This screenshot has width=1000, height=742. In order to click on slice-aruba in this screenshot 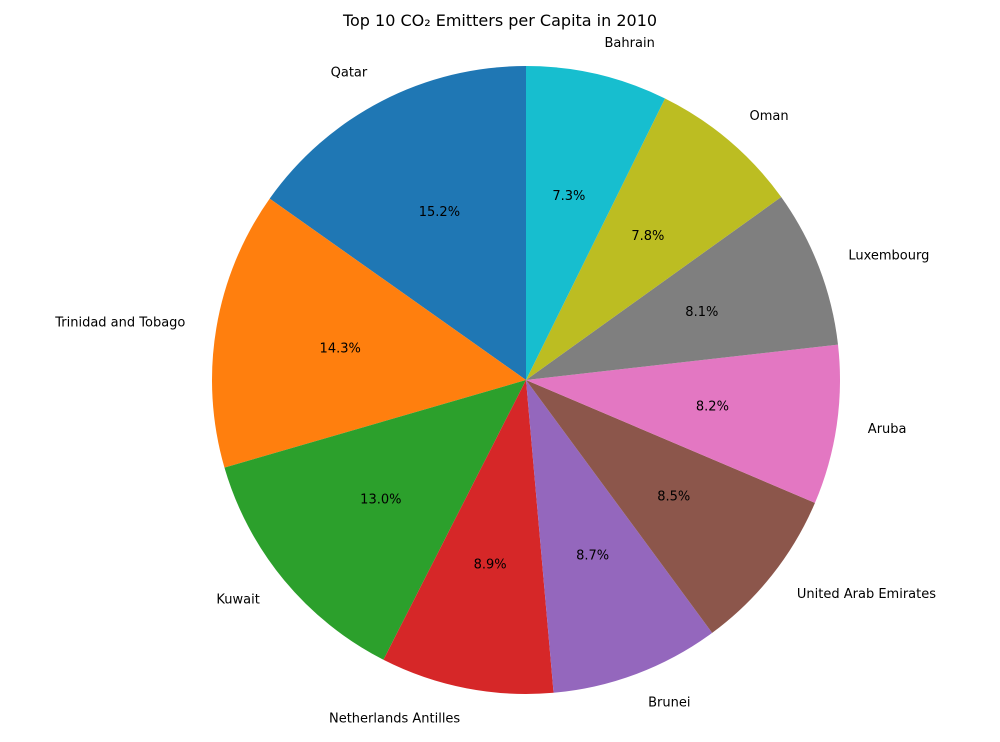, I will do `click(683, 423)`.